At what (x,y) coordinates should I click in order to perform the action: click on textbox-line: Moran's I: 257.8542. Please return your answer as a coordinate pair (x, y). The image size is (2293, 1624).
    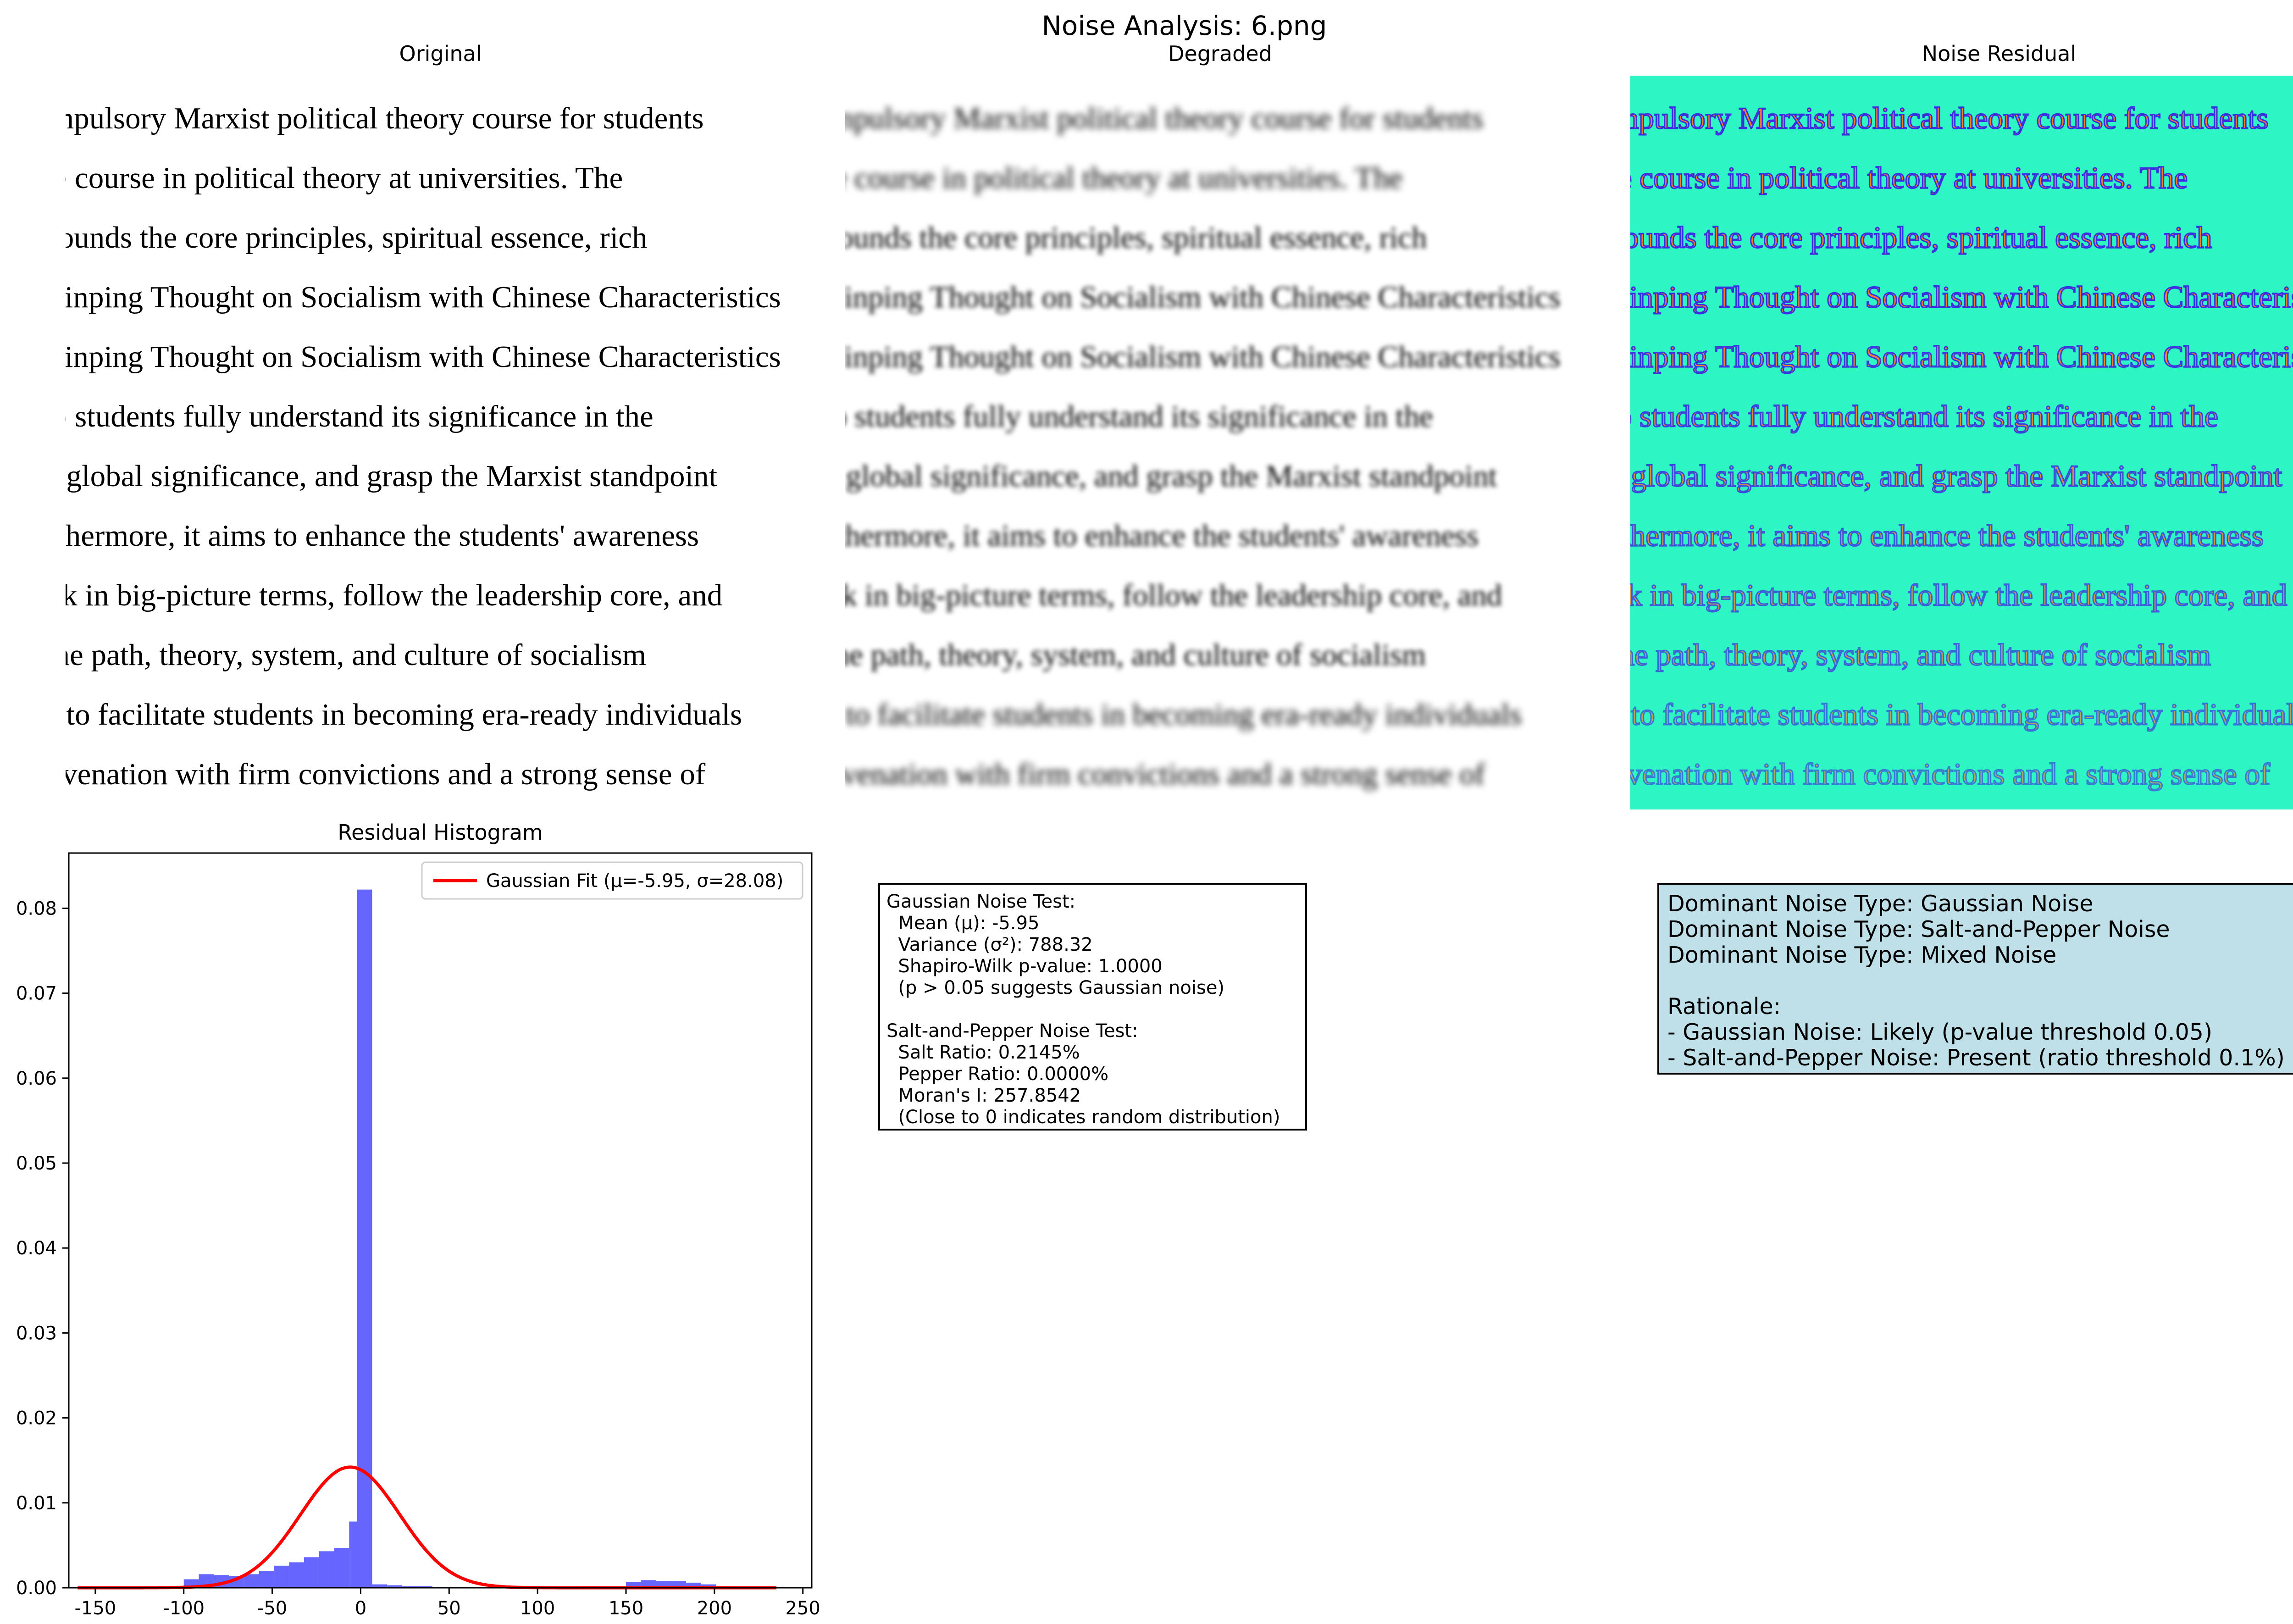
    Looking at the image, I should click on (983, 1095).